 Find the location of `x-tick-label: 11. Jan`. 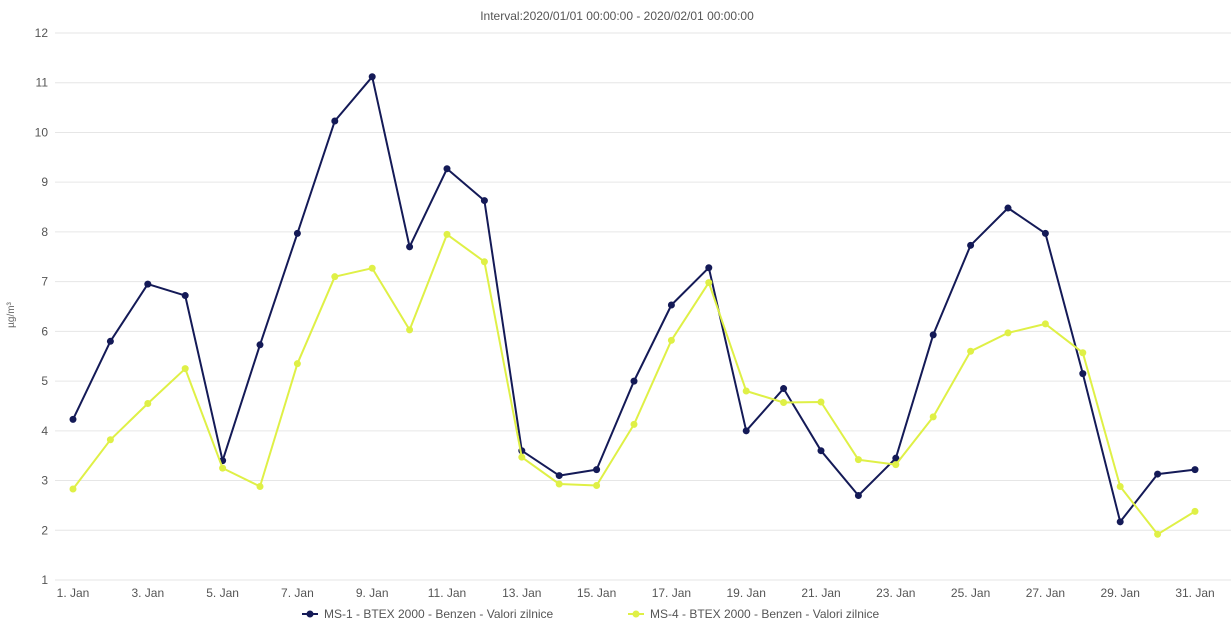

x-tick-label: 11. Jan is located at coordinates (447, 593).